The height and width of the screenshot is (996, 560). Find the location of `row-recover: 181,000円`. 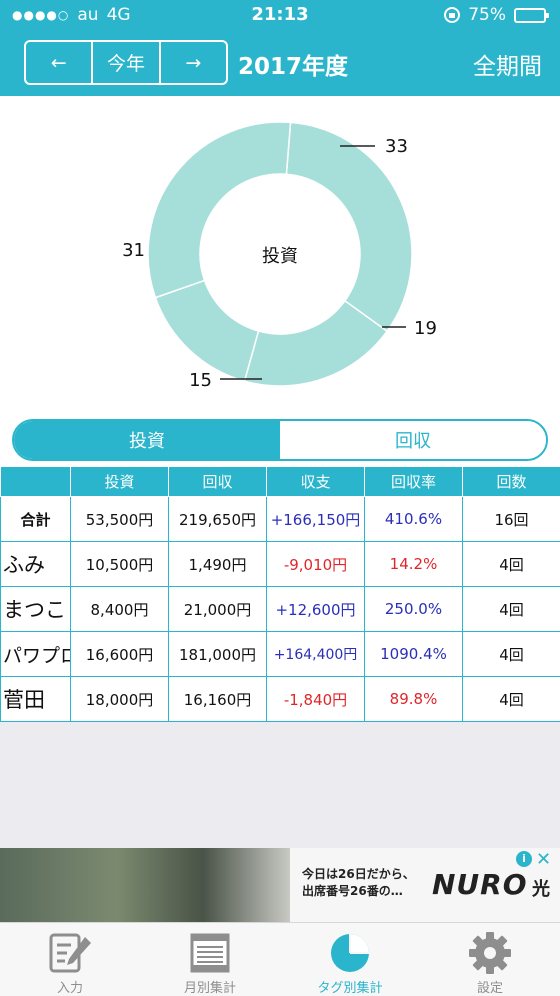

row-recover: 181,000円 is located at coordinates (217, 654).